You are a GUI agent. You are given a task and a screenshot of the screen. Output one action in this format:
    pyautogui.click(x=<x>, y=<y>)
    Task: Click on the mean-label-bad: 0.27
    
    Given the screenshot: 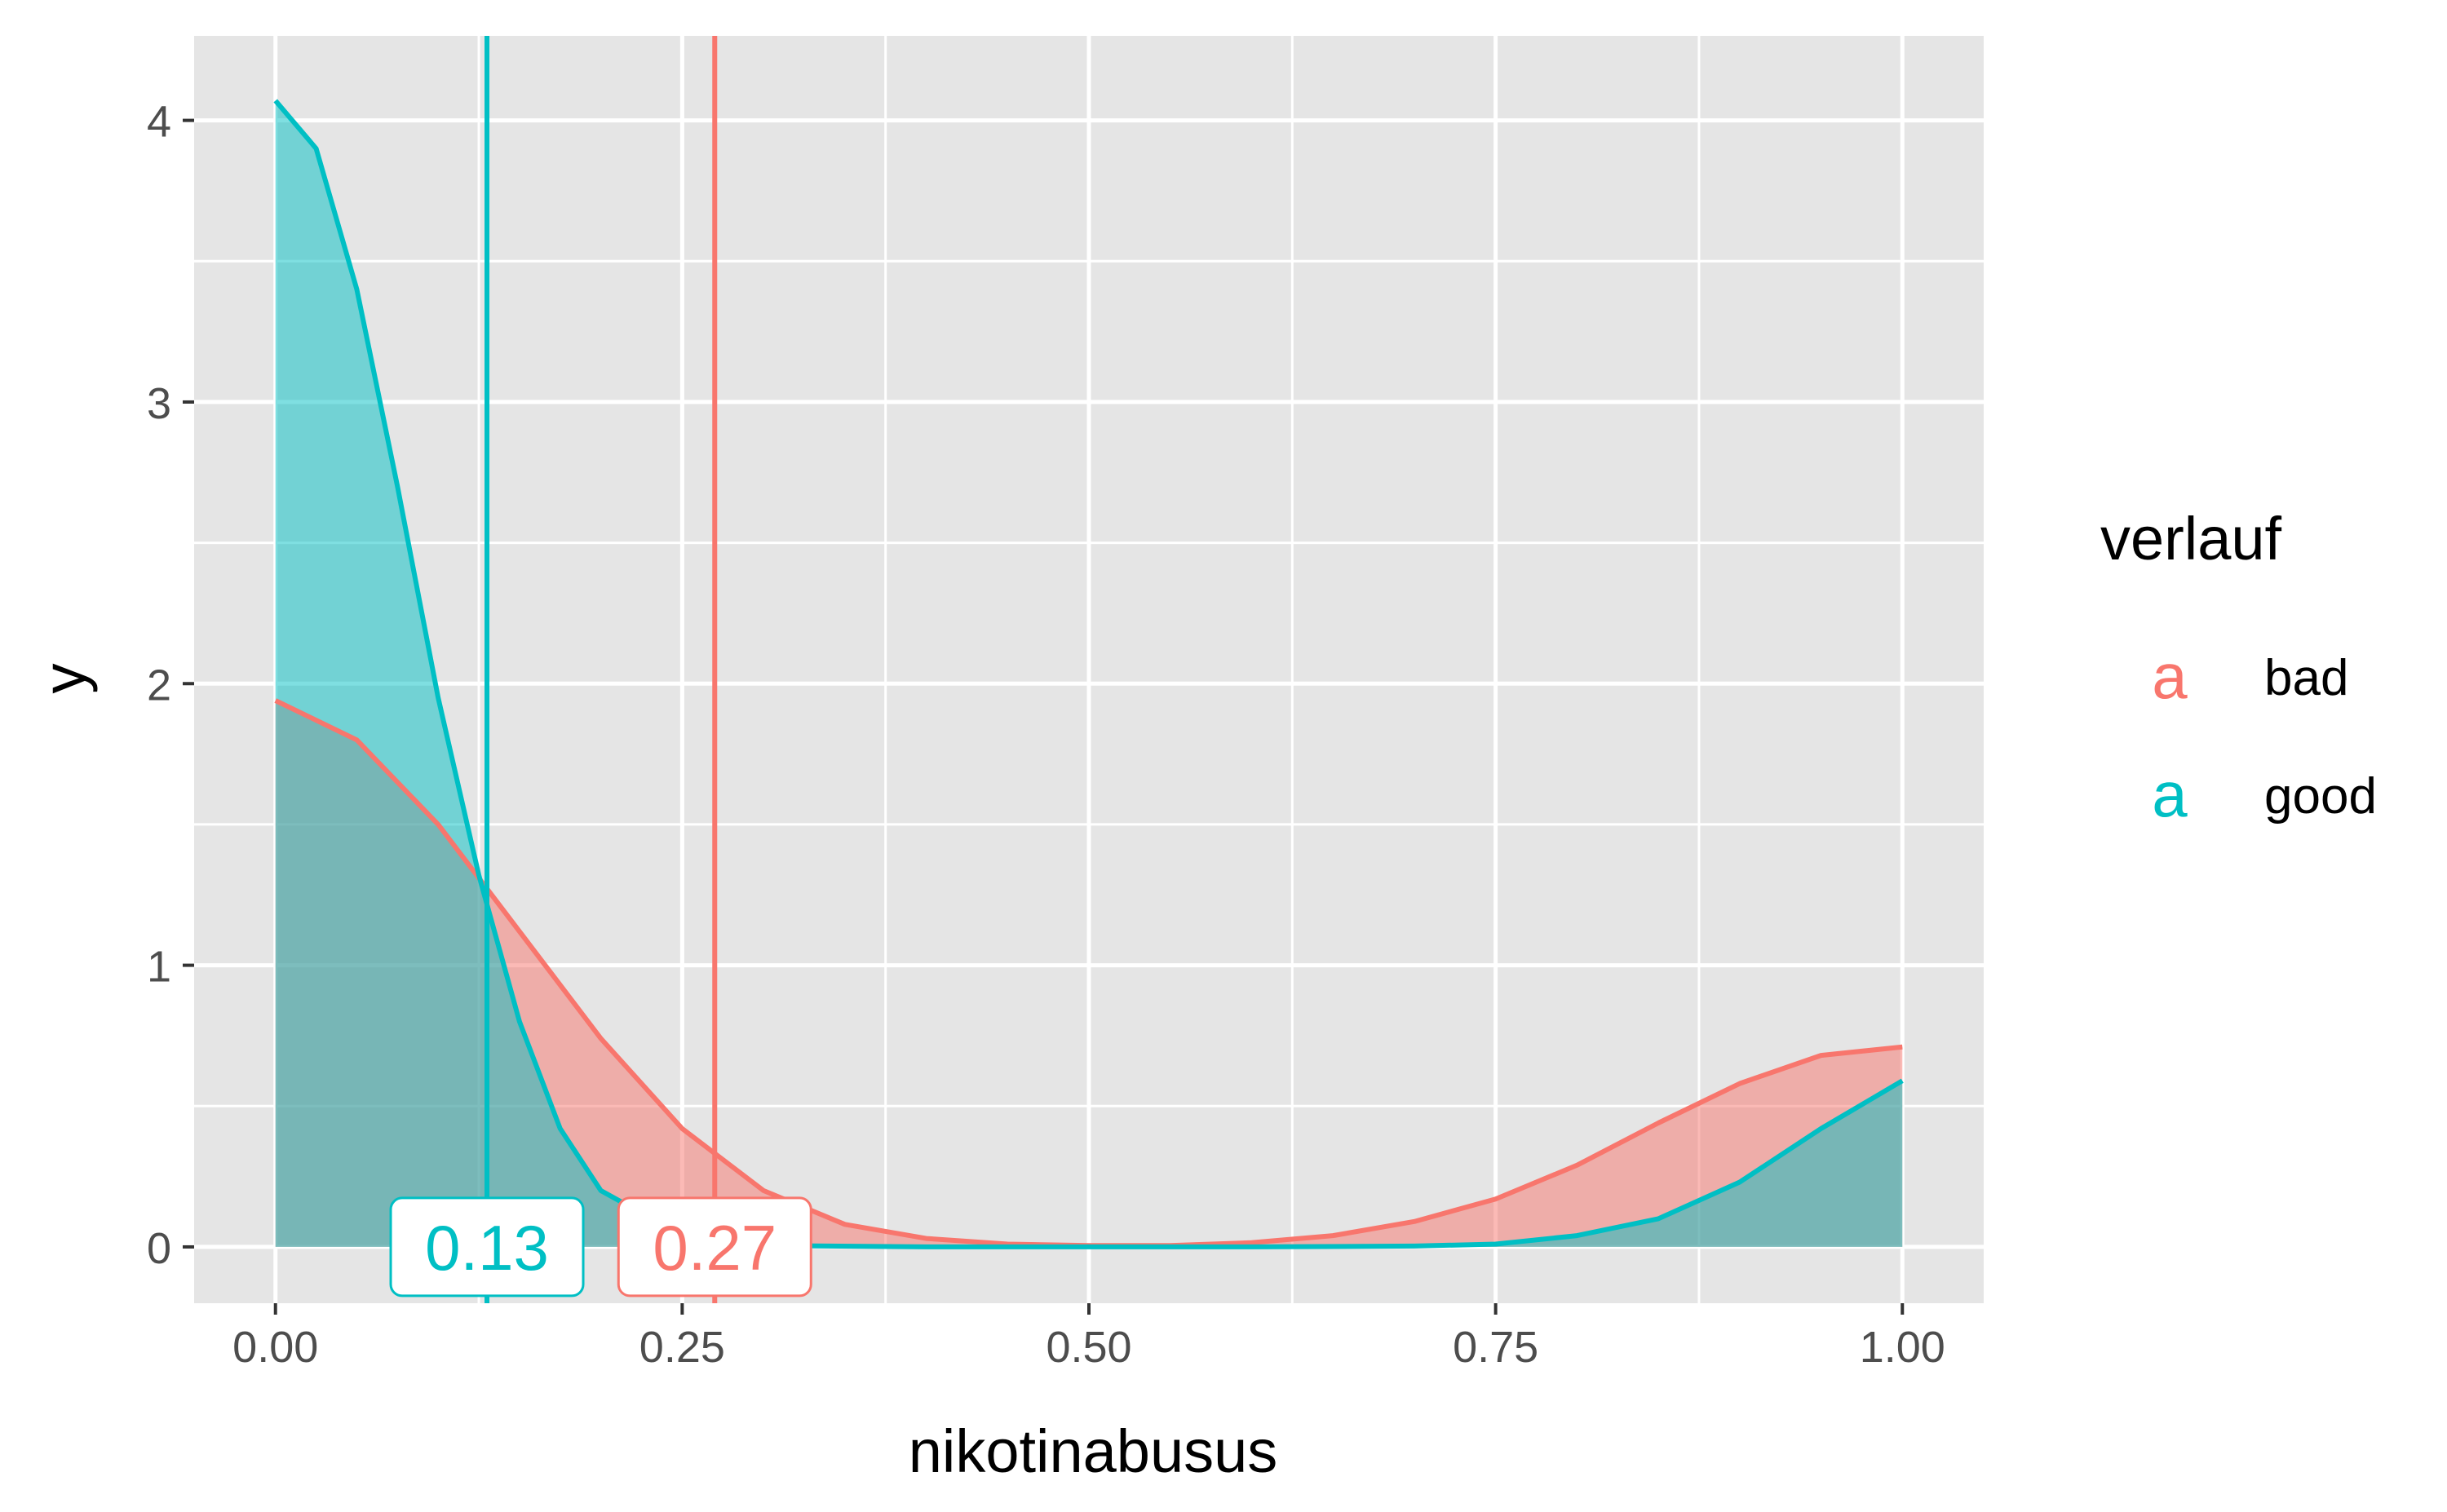 What is the action you would take?
    pyautogui.click(x=715, y=1248)
    